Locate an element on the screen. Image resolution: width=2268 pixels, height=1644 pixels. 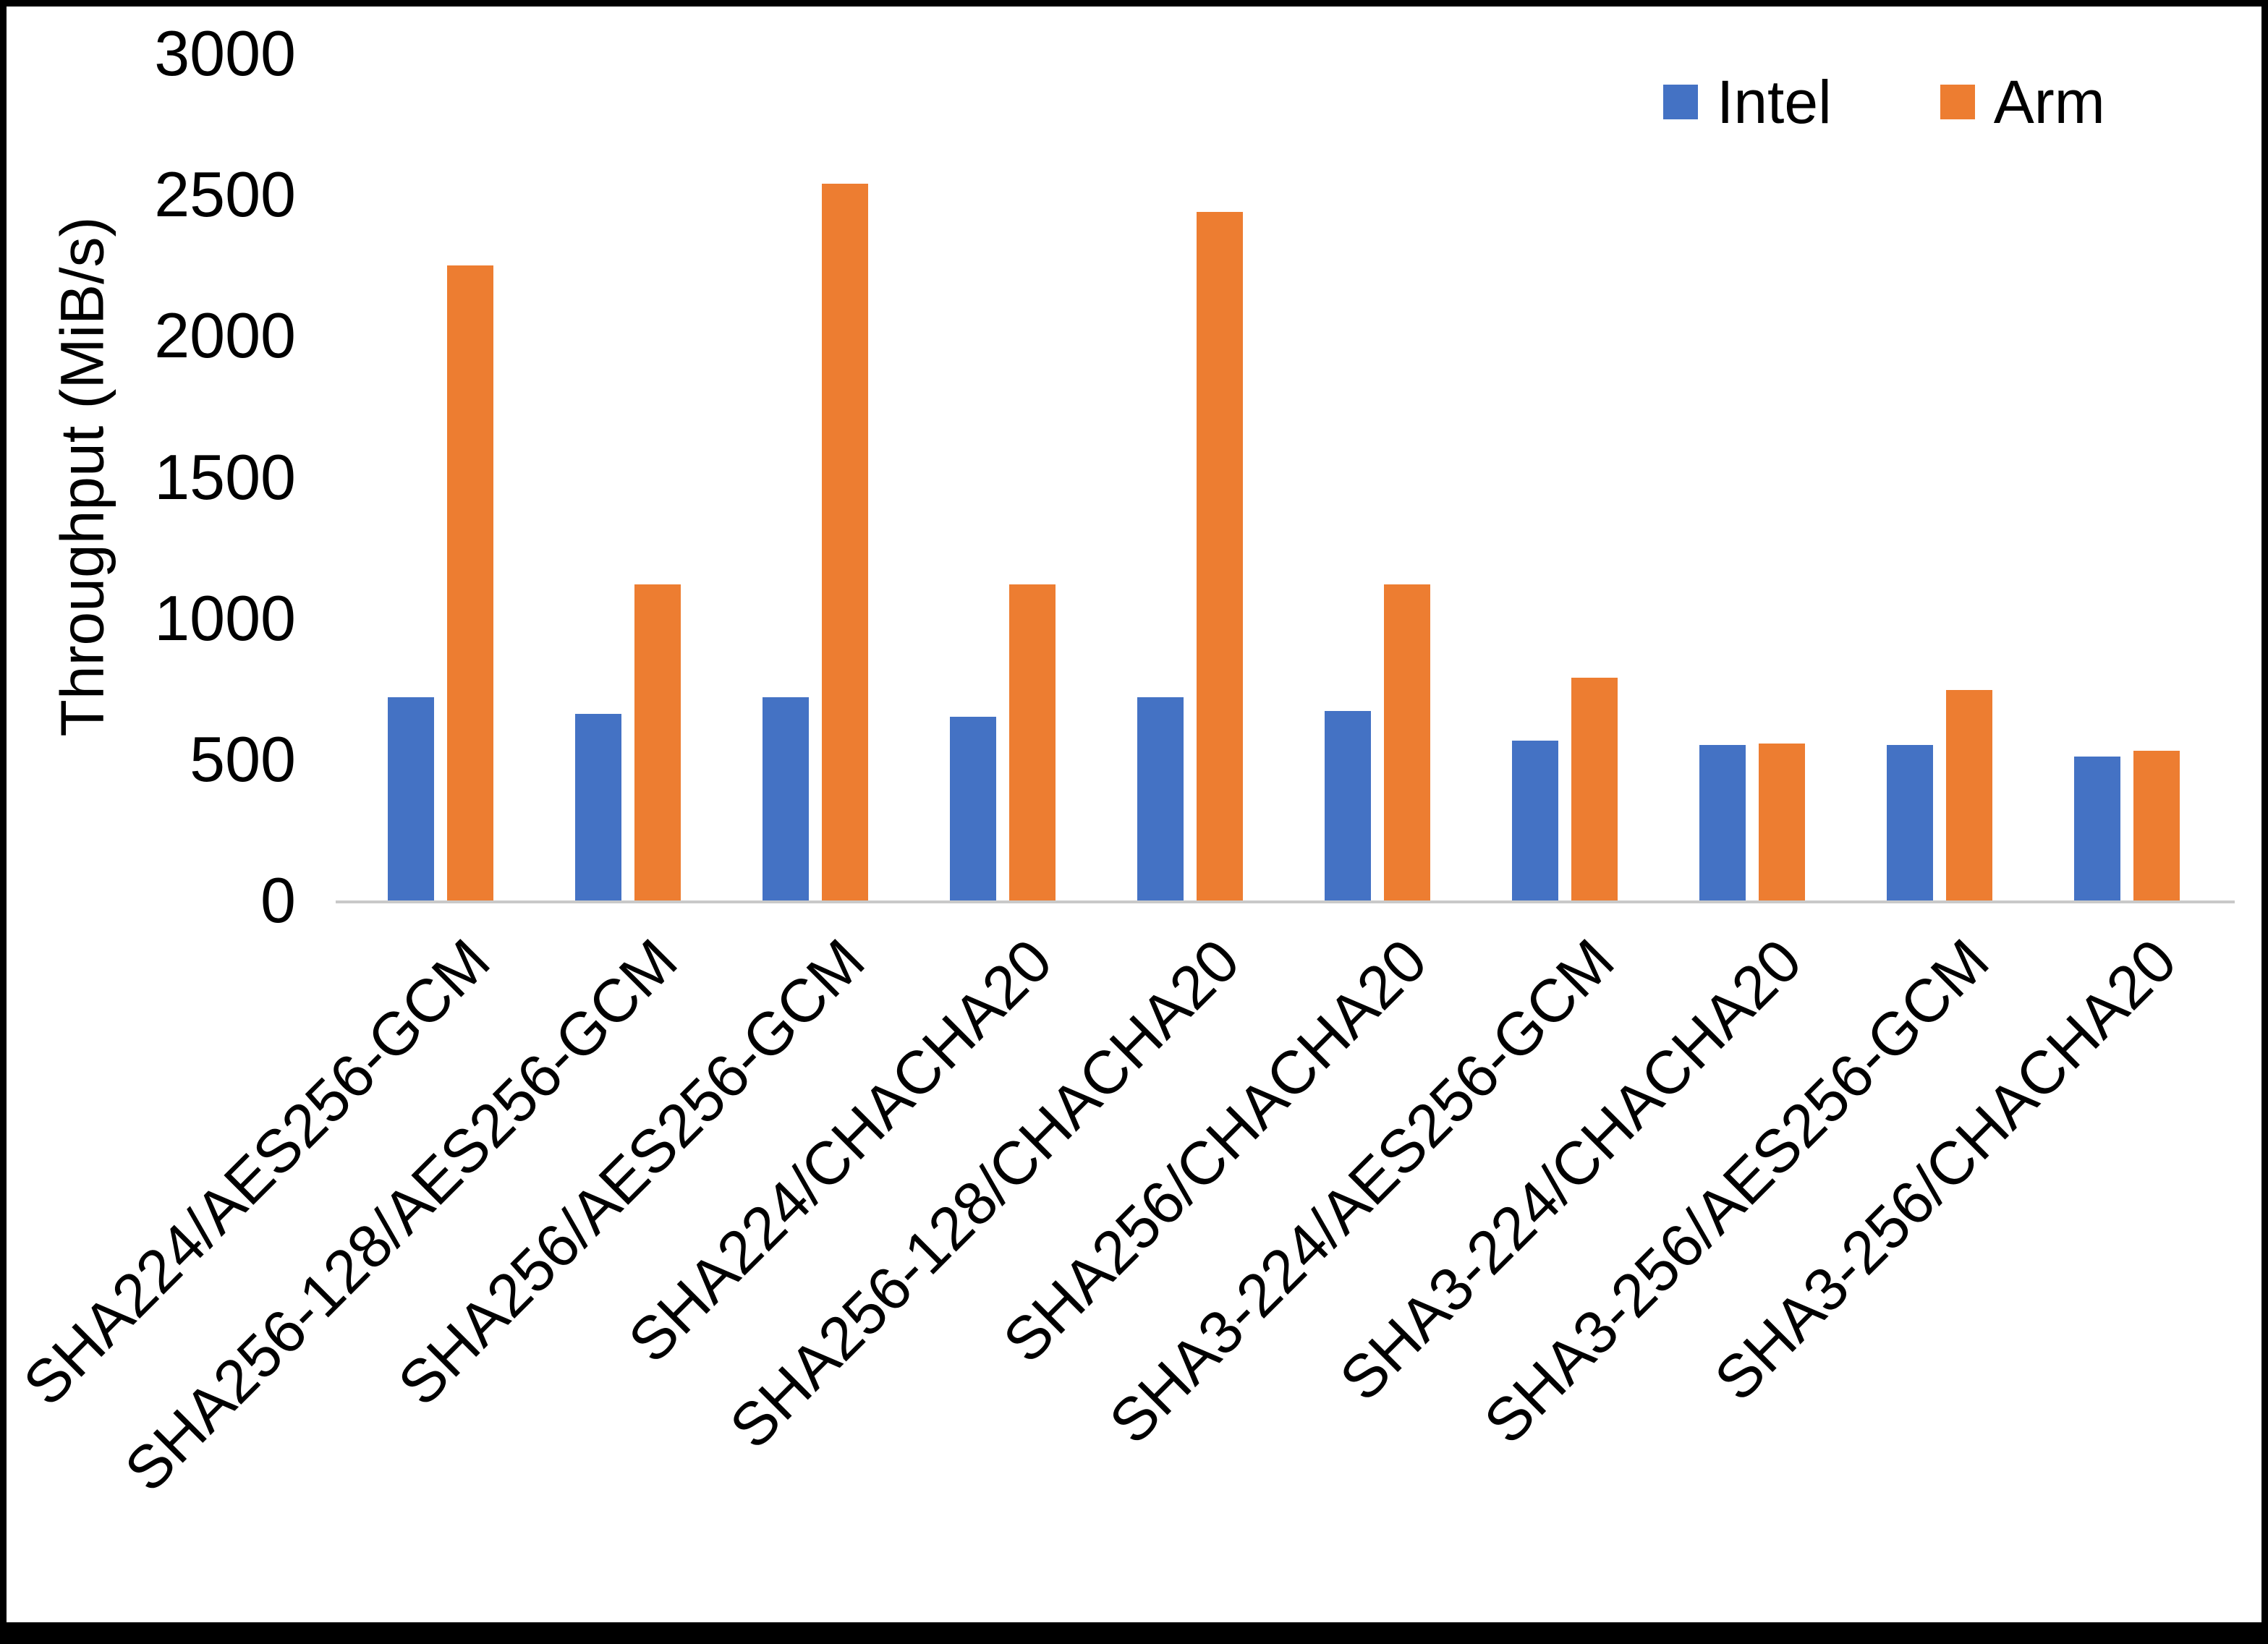
y-axis-tick-label: 2000 is located at coordinates (225, 335).